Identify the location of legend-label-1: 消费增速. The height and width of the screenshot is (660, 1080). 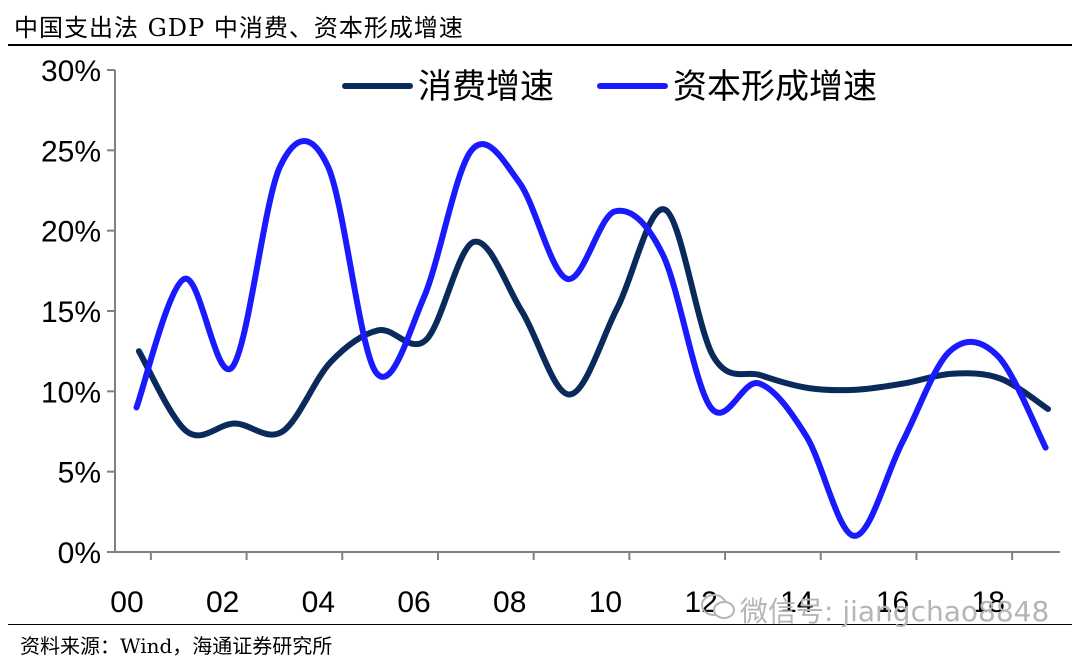
(486, 87).